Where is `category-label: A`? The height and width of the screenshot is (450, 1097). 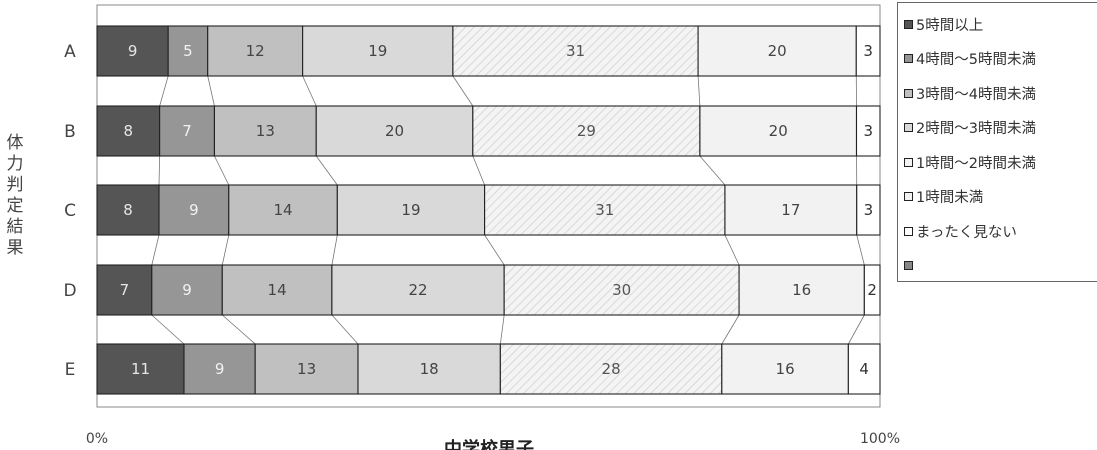
category-label: A is located at coordinates (70, 52).